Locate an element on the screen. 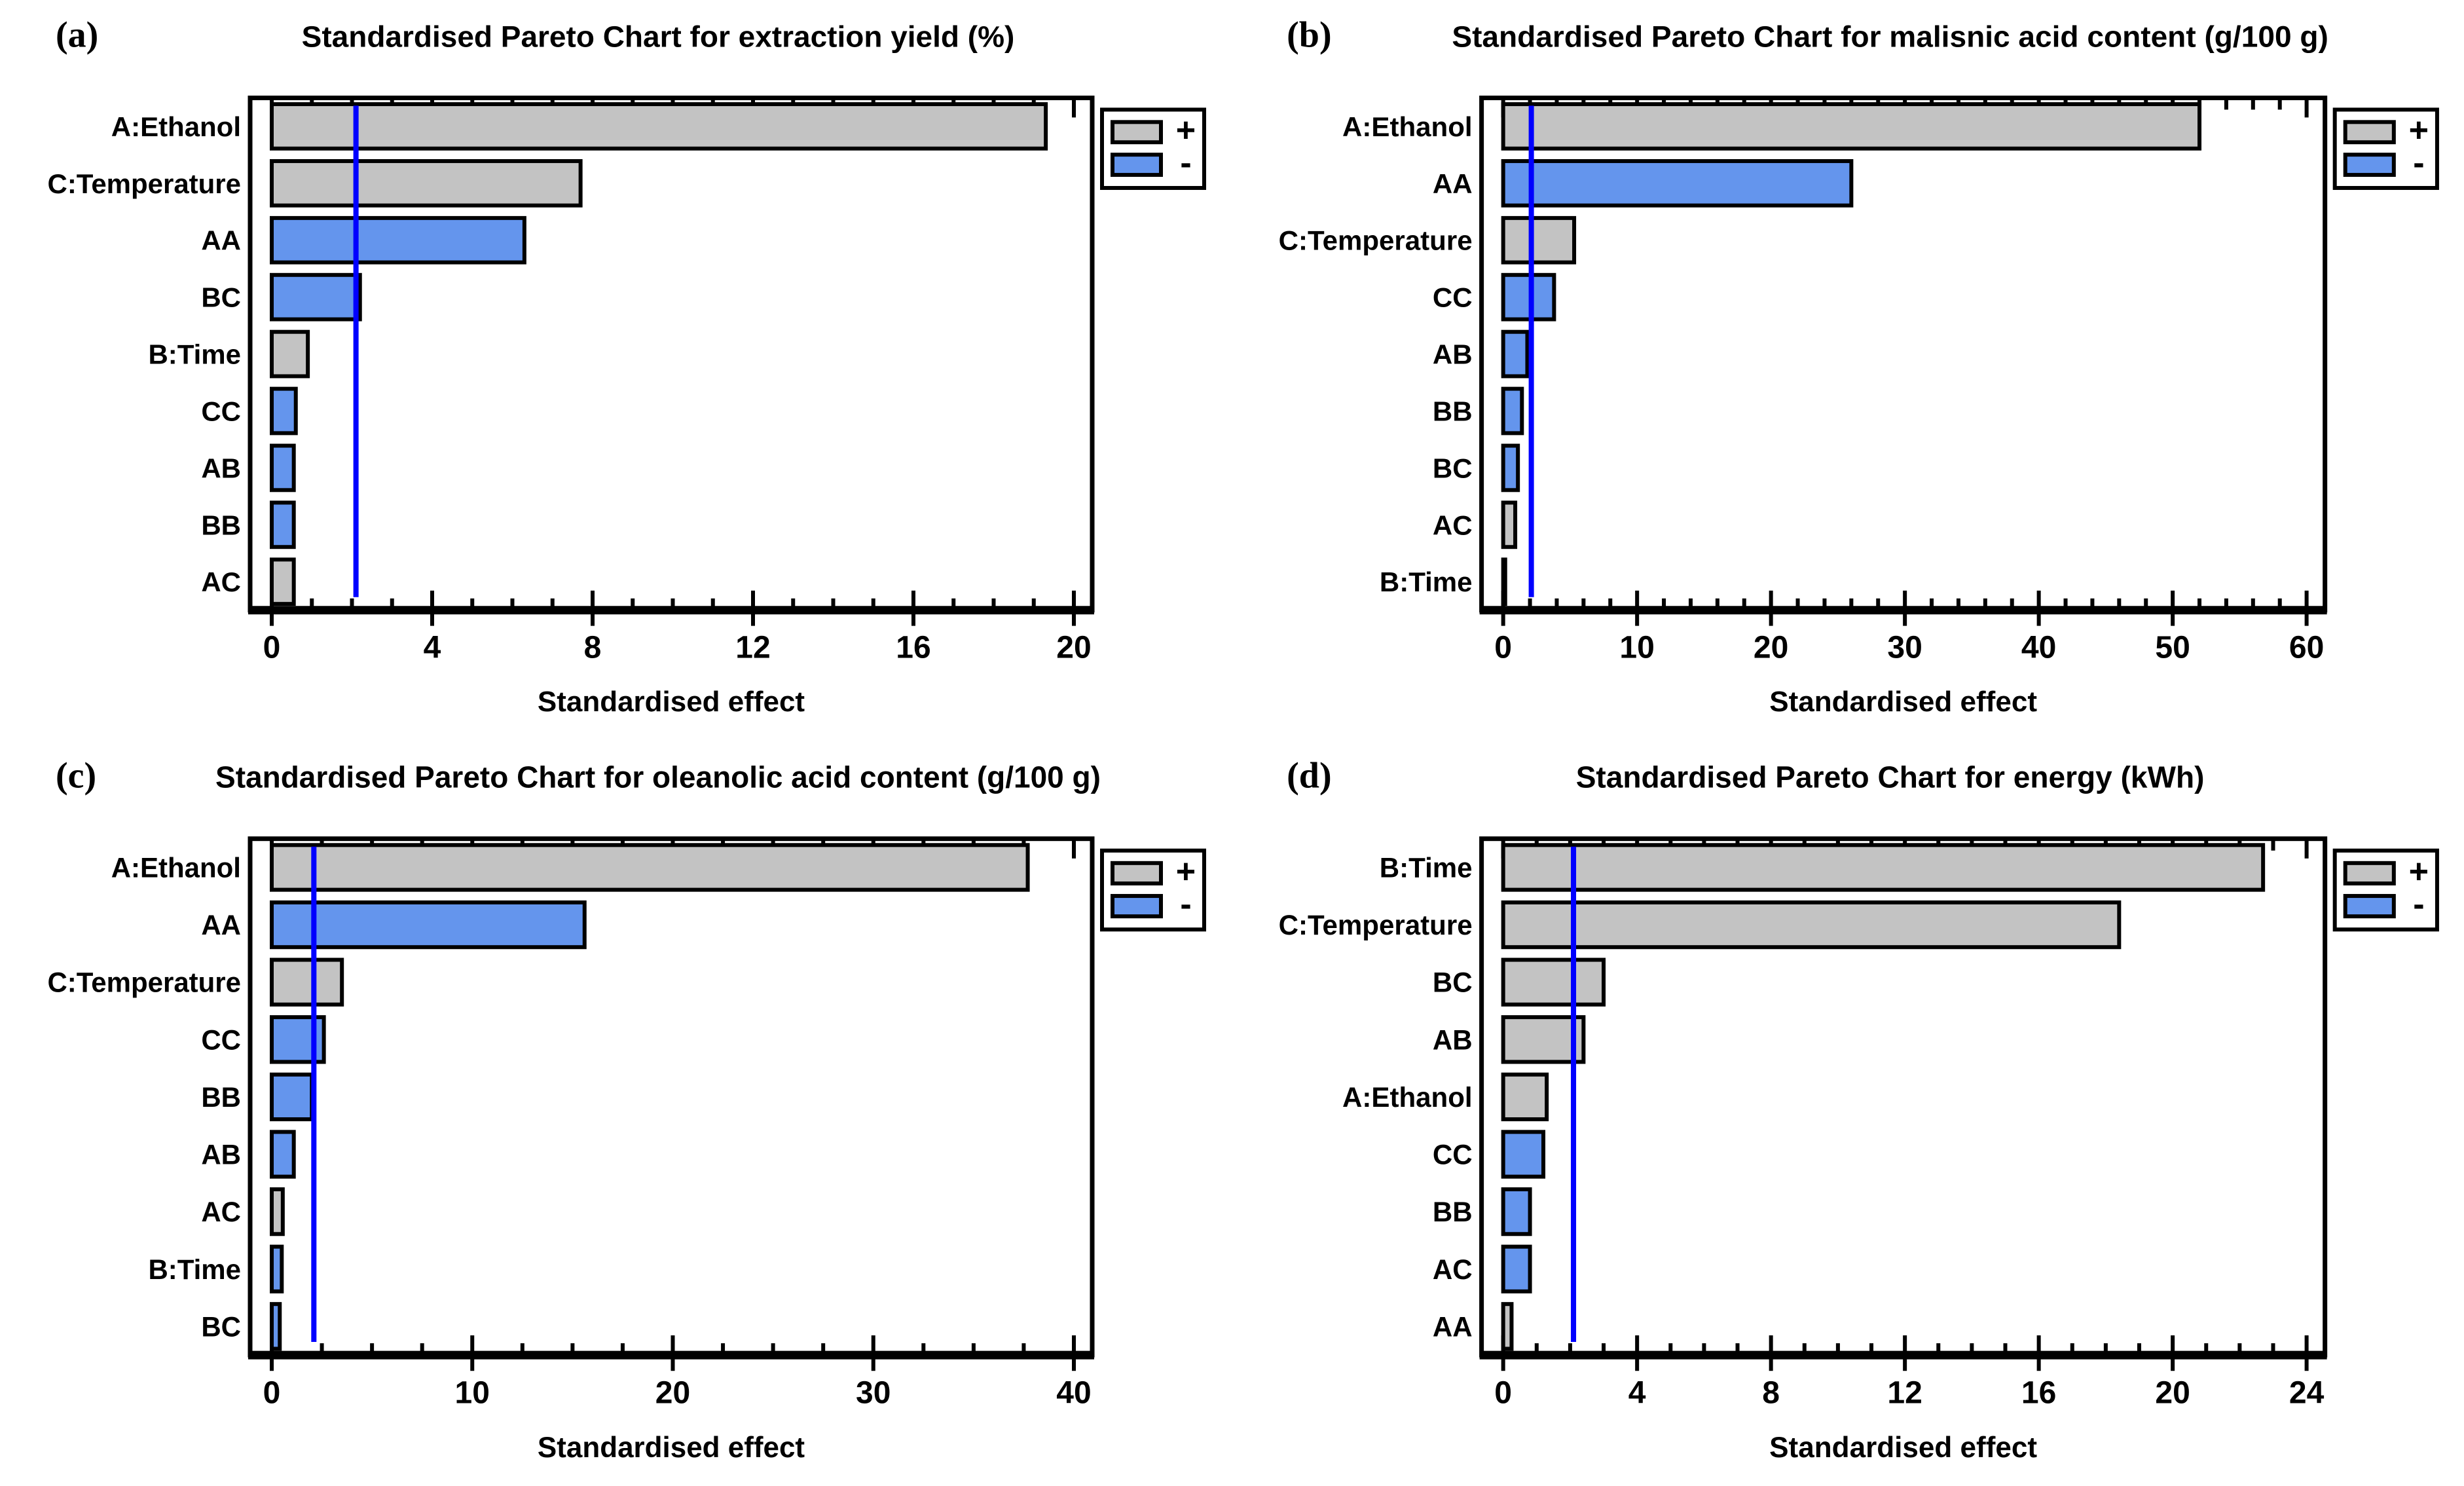 Image resolution: width=2464 pixels, height=1486 pixels. x-tick-label: 16 is located at coordinates (2038, 1392).